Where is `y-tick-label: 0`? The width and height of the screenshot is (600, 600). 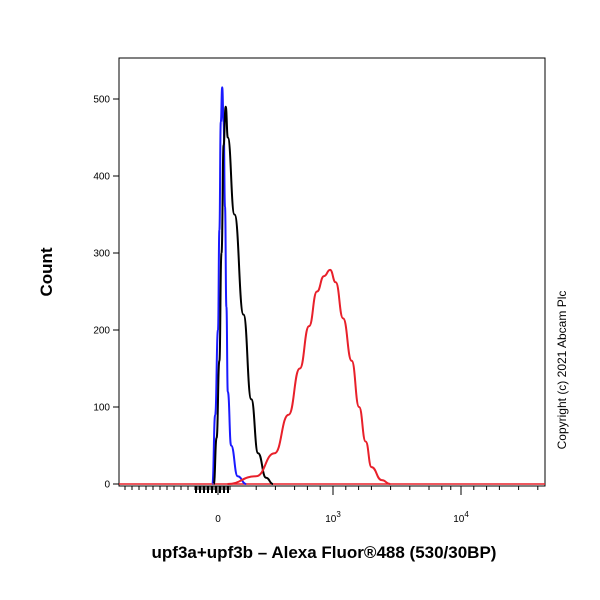 y-tick-label: 0 is located at coordinates (107, 485).